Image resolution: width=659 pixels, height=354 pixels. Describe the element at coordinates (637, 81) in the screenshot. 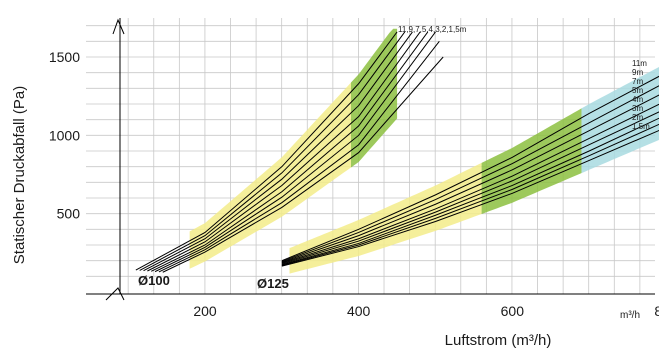

I see `curve-label: 7m` at that location.